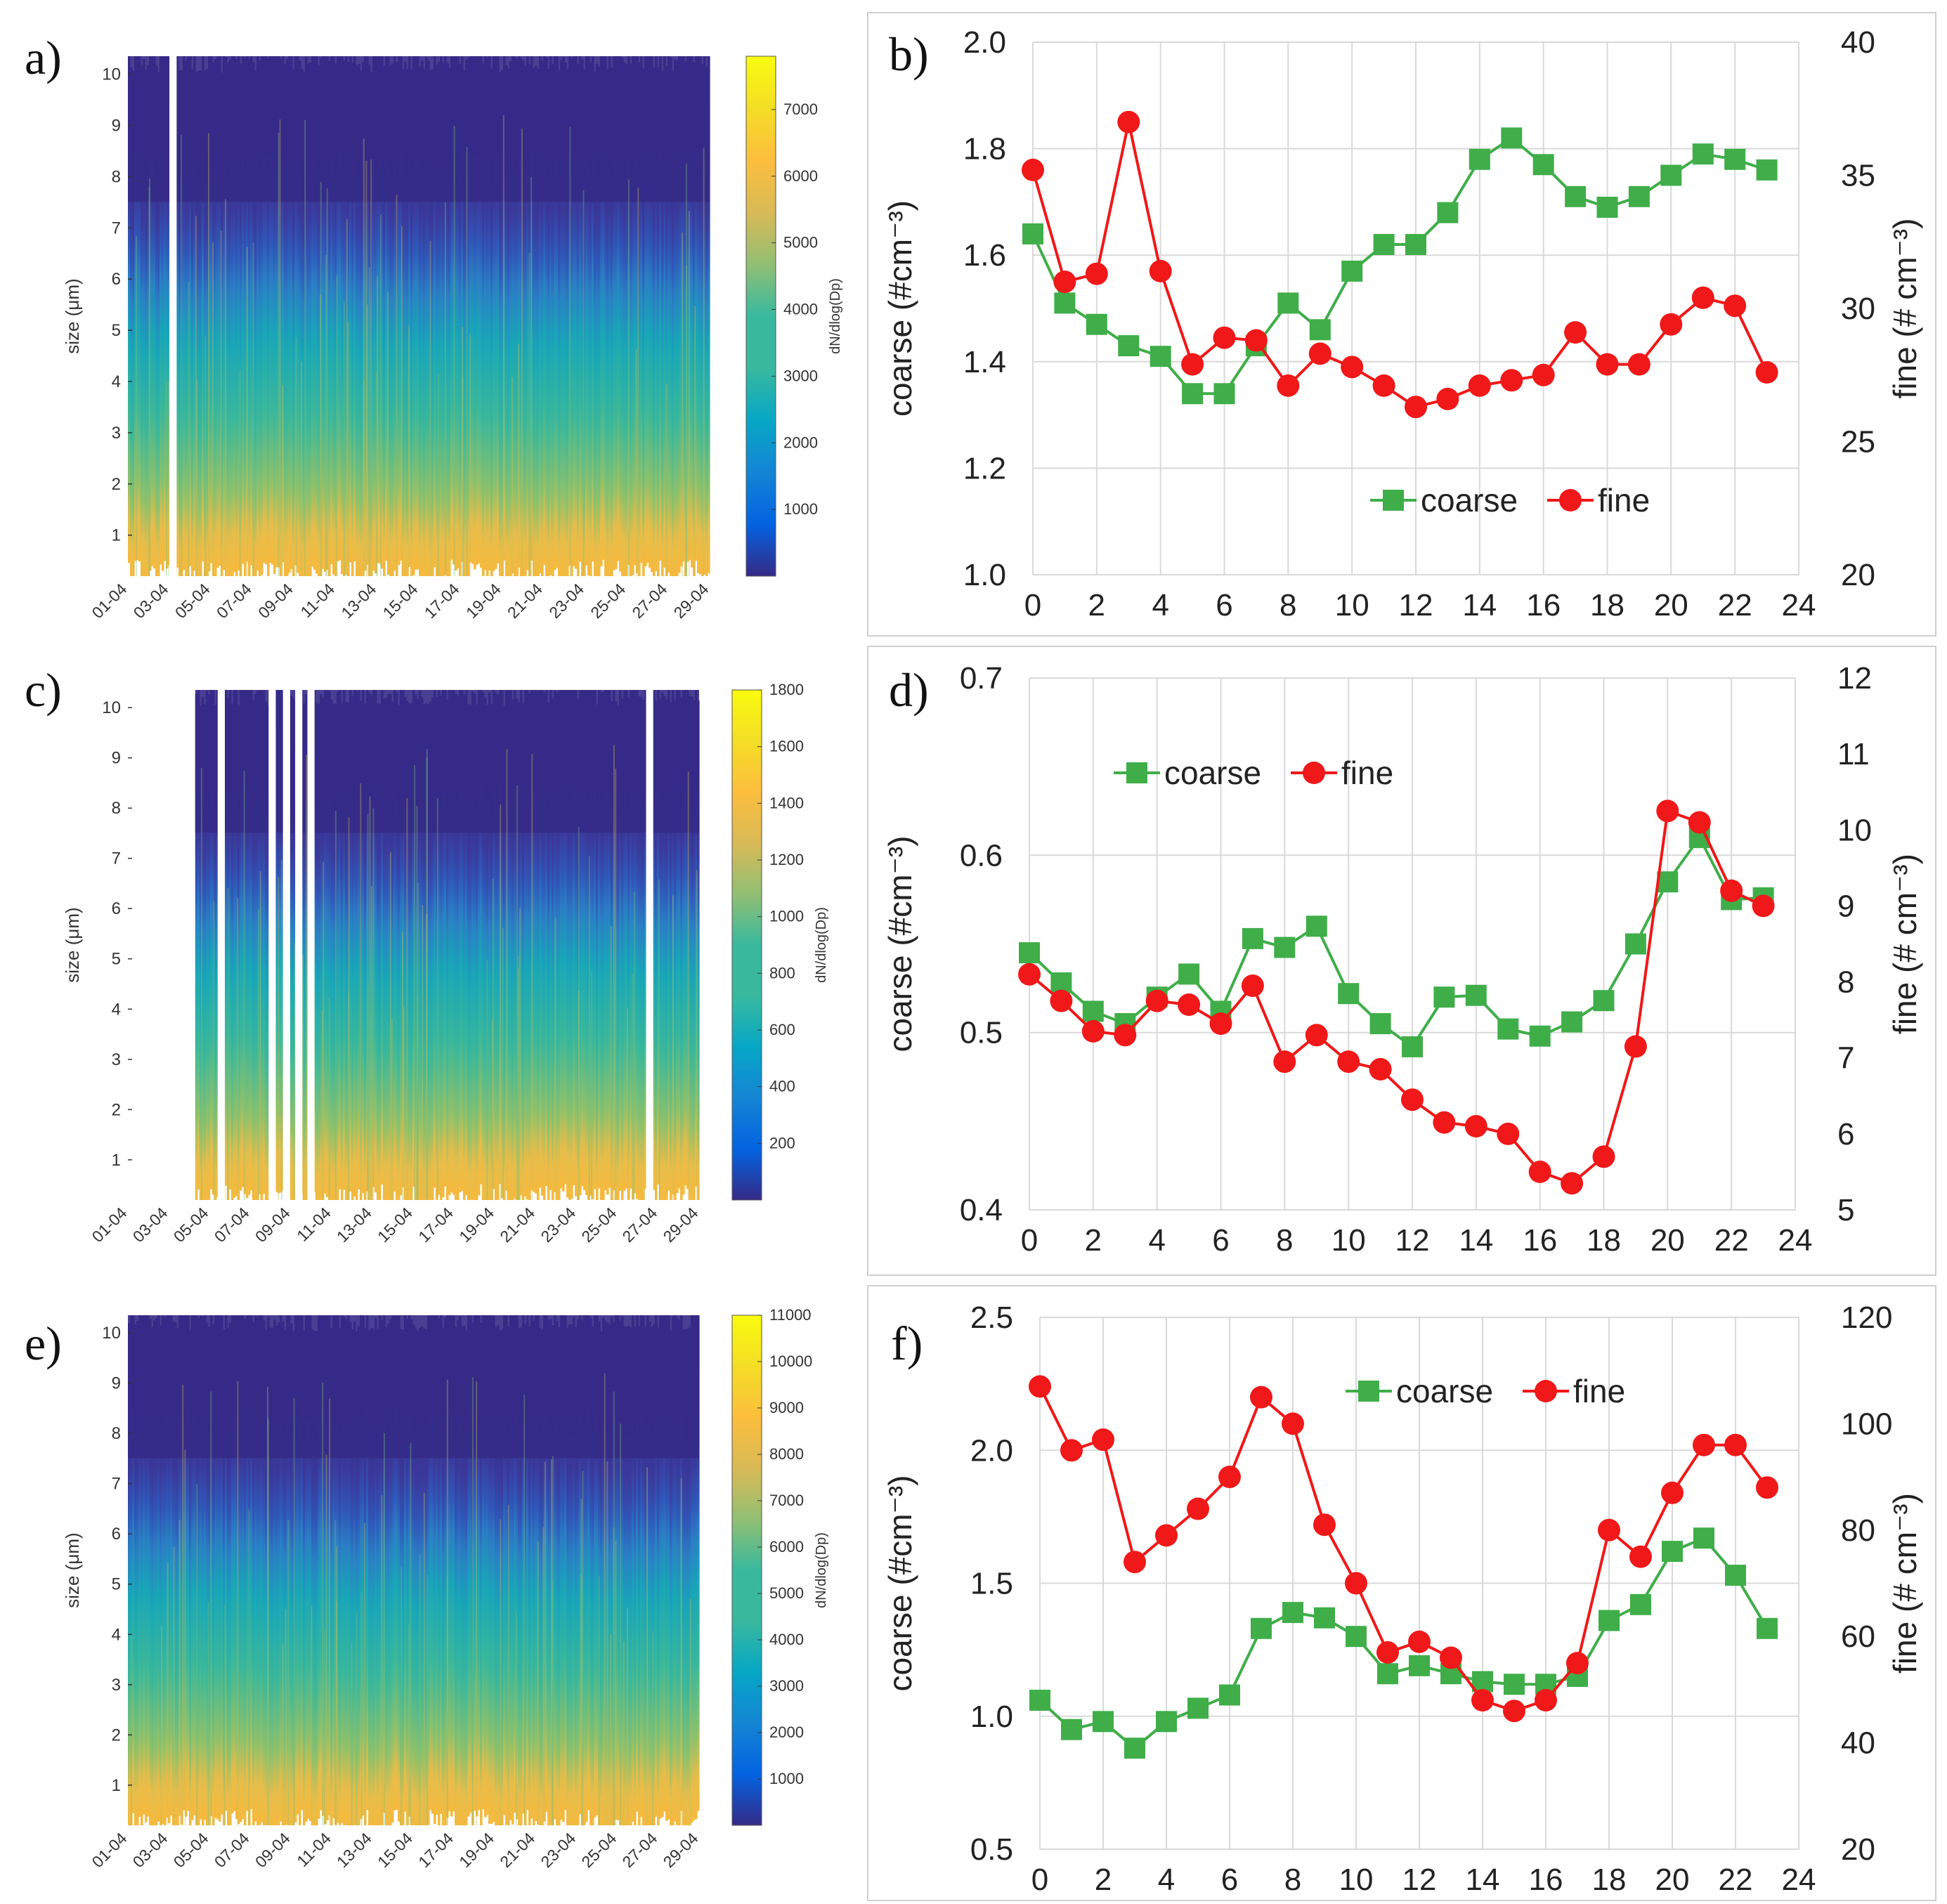 The height and width of the screenshot is (1904, 1947). What do you see at coordinates (782, 1029) in the screenshot?
I see `colorbar-tick-label: 600` at bounding box center [782, 1029].